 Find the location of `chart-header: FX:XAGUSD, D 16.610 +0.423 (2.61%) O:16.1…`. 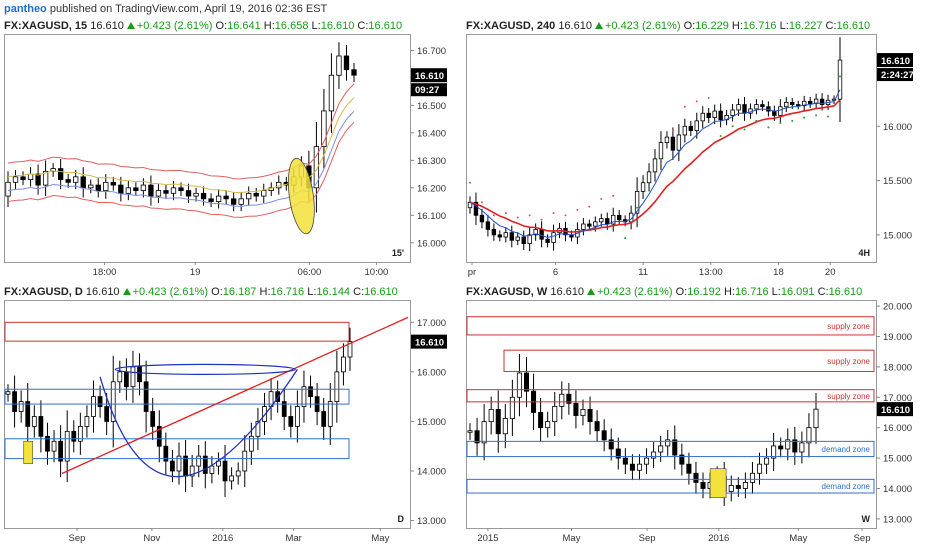

chart-header: FX:XAGUSD, D 16.610 +0.423 (2.61%) O:16.1… is located at coordinates (201, 292).